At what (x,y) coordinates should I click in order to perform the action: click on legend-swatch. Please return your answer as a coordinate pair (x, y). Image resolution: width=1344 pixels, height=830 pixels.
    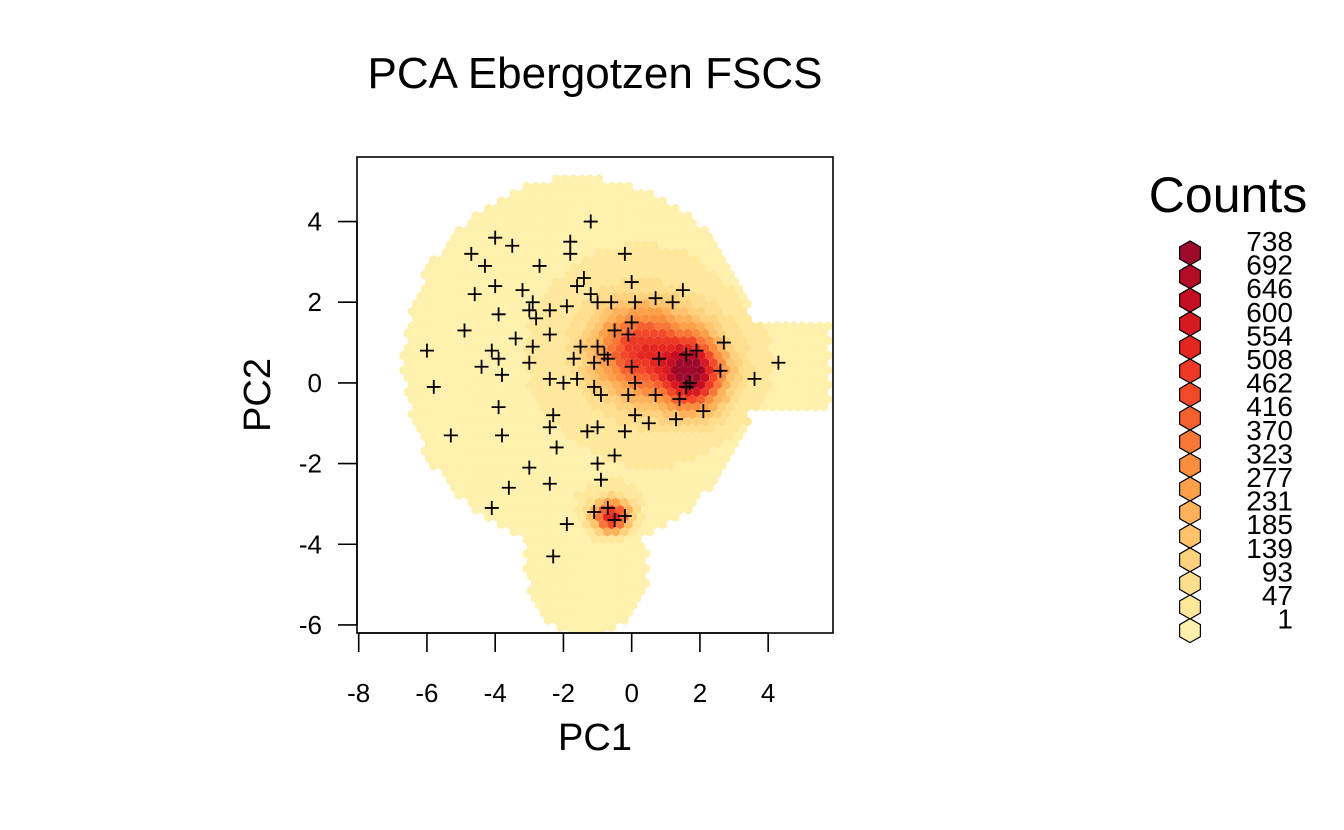
    Looking at the image, I should click on (1190, 300).